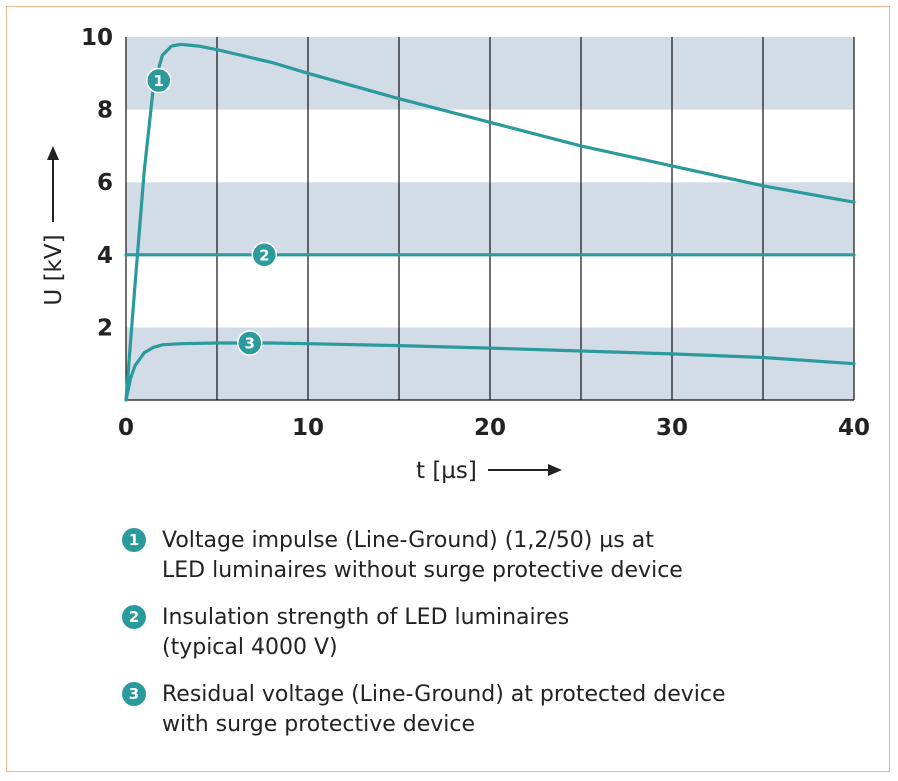 This screenshot has width=898, height=781. What do you see at coordinates (490, 428) in the screenshot?
I see `x-tick-label: 20` at bounding box center [490, 428].